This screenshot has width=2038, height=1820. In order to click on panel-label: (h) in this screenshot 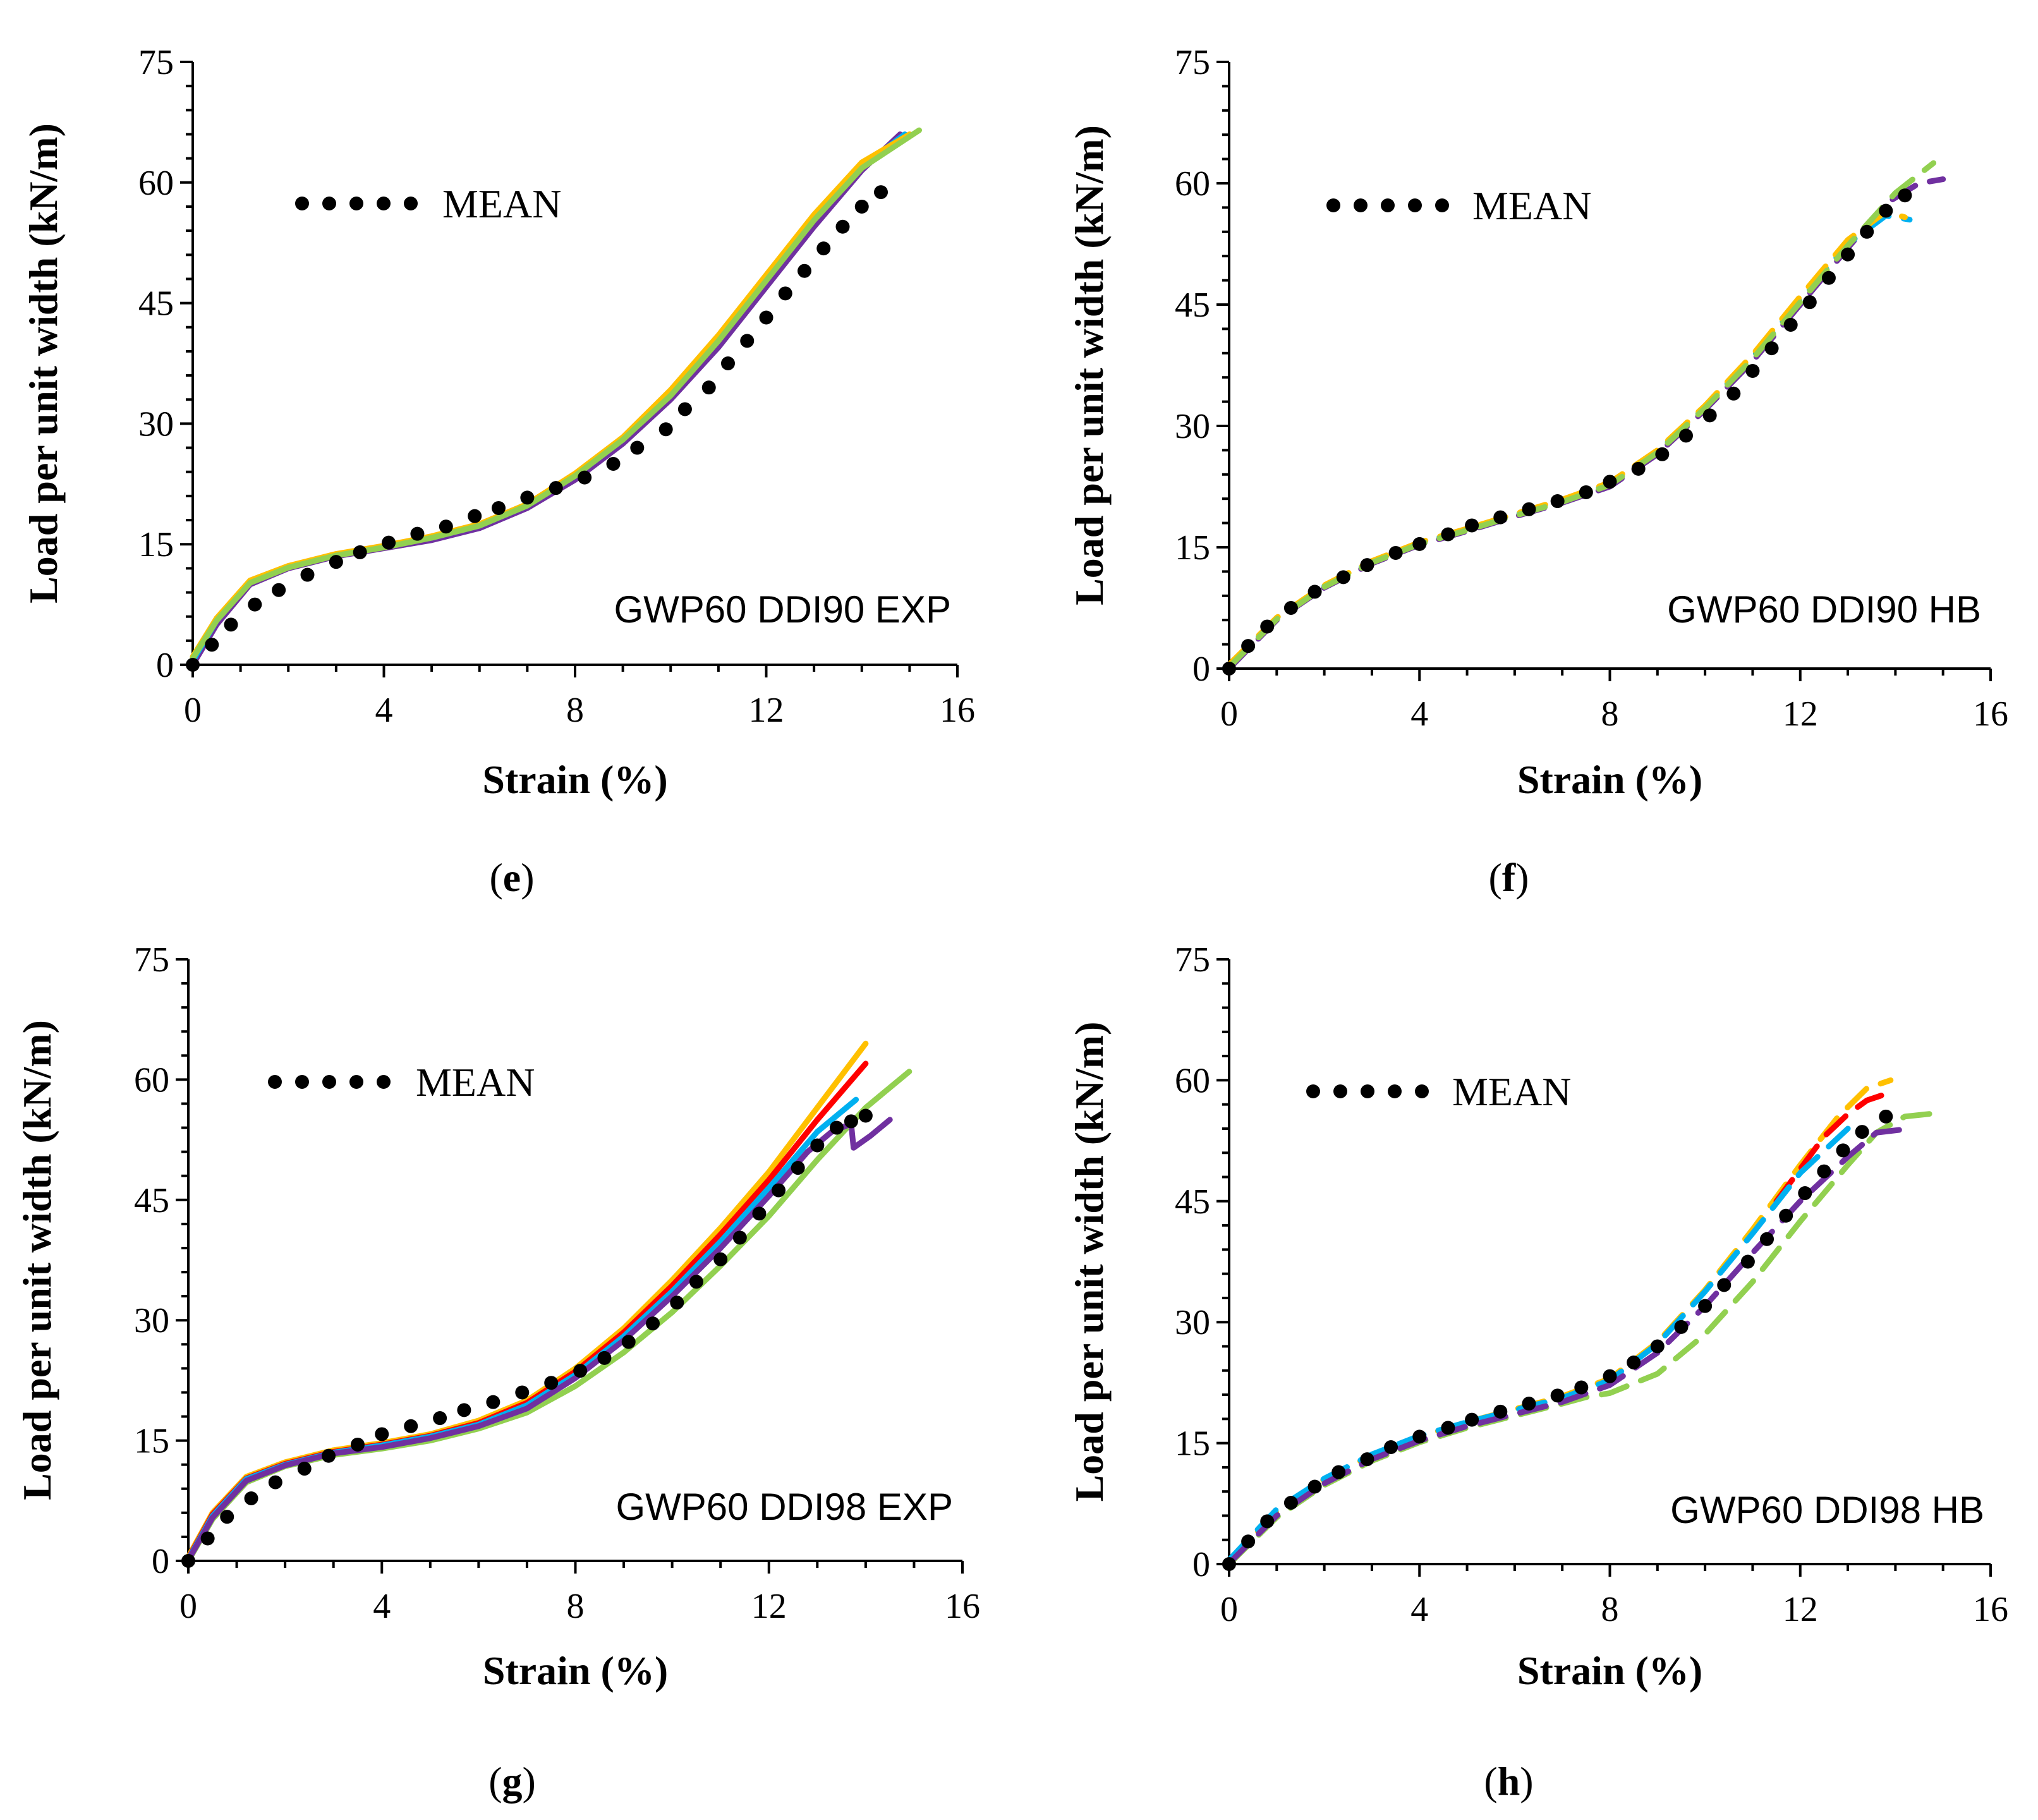, I will do `click(1508, 1781)`.